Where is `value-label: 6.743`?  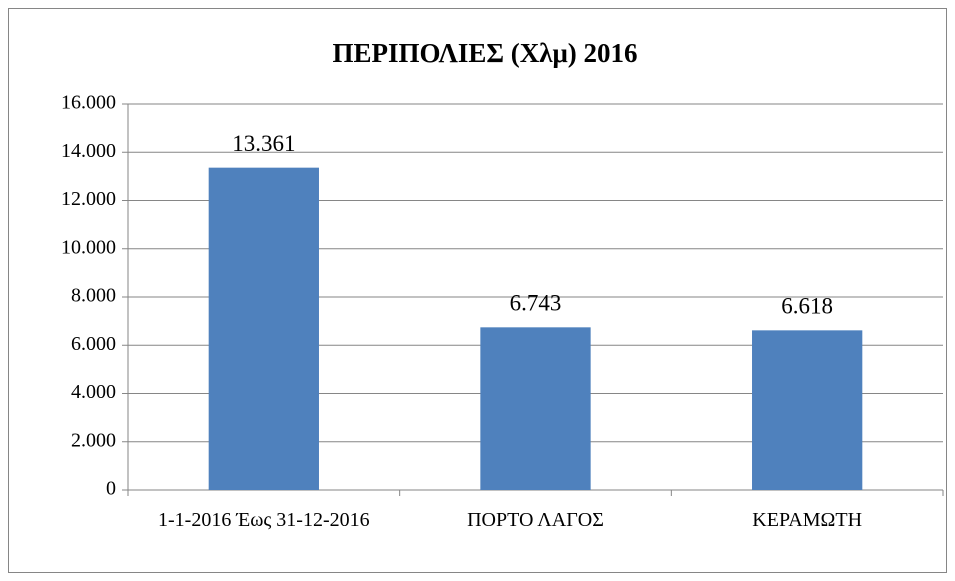
value-label: 6.743 is located at coordinates (536, 303).